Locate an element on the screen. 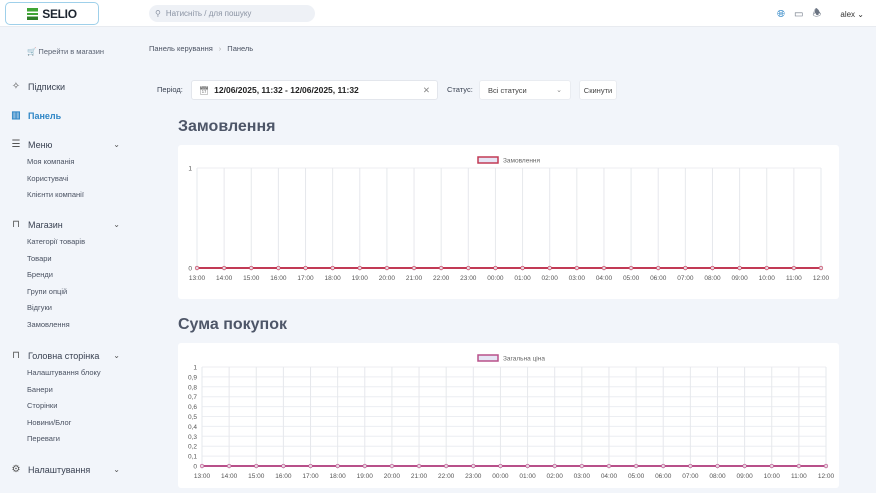  y-tick-label: 0,7 is located at coordinates (192, 397).